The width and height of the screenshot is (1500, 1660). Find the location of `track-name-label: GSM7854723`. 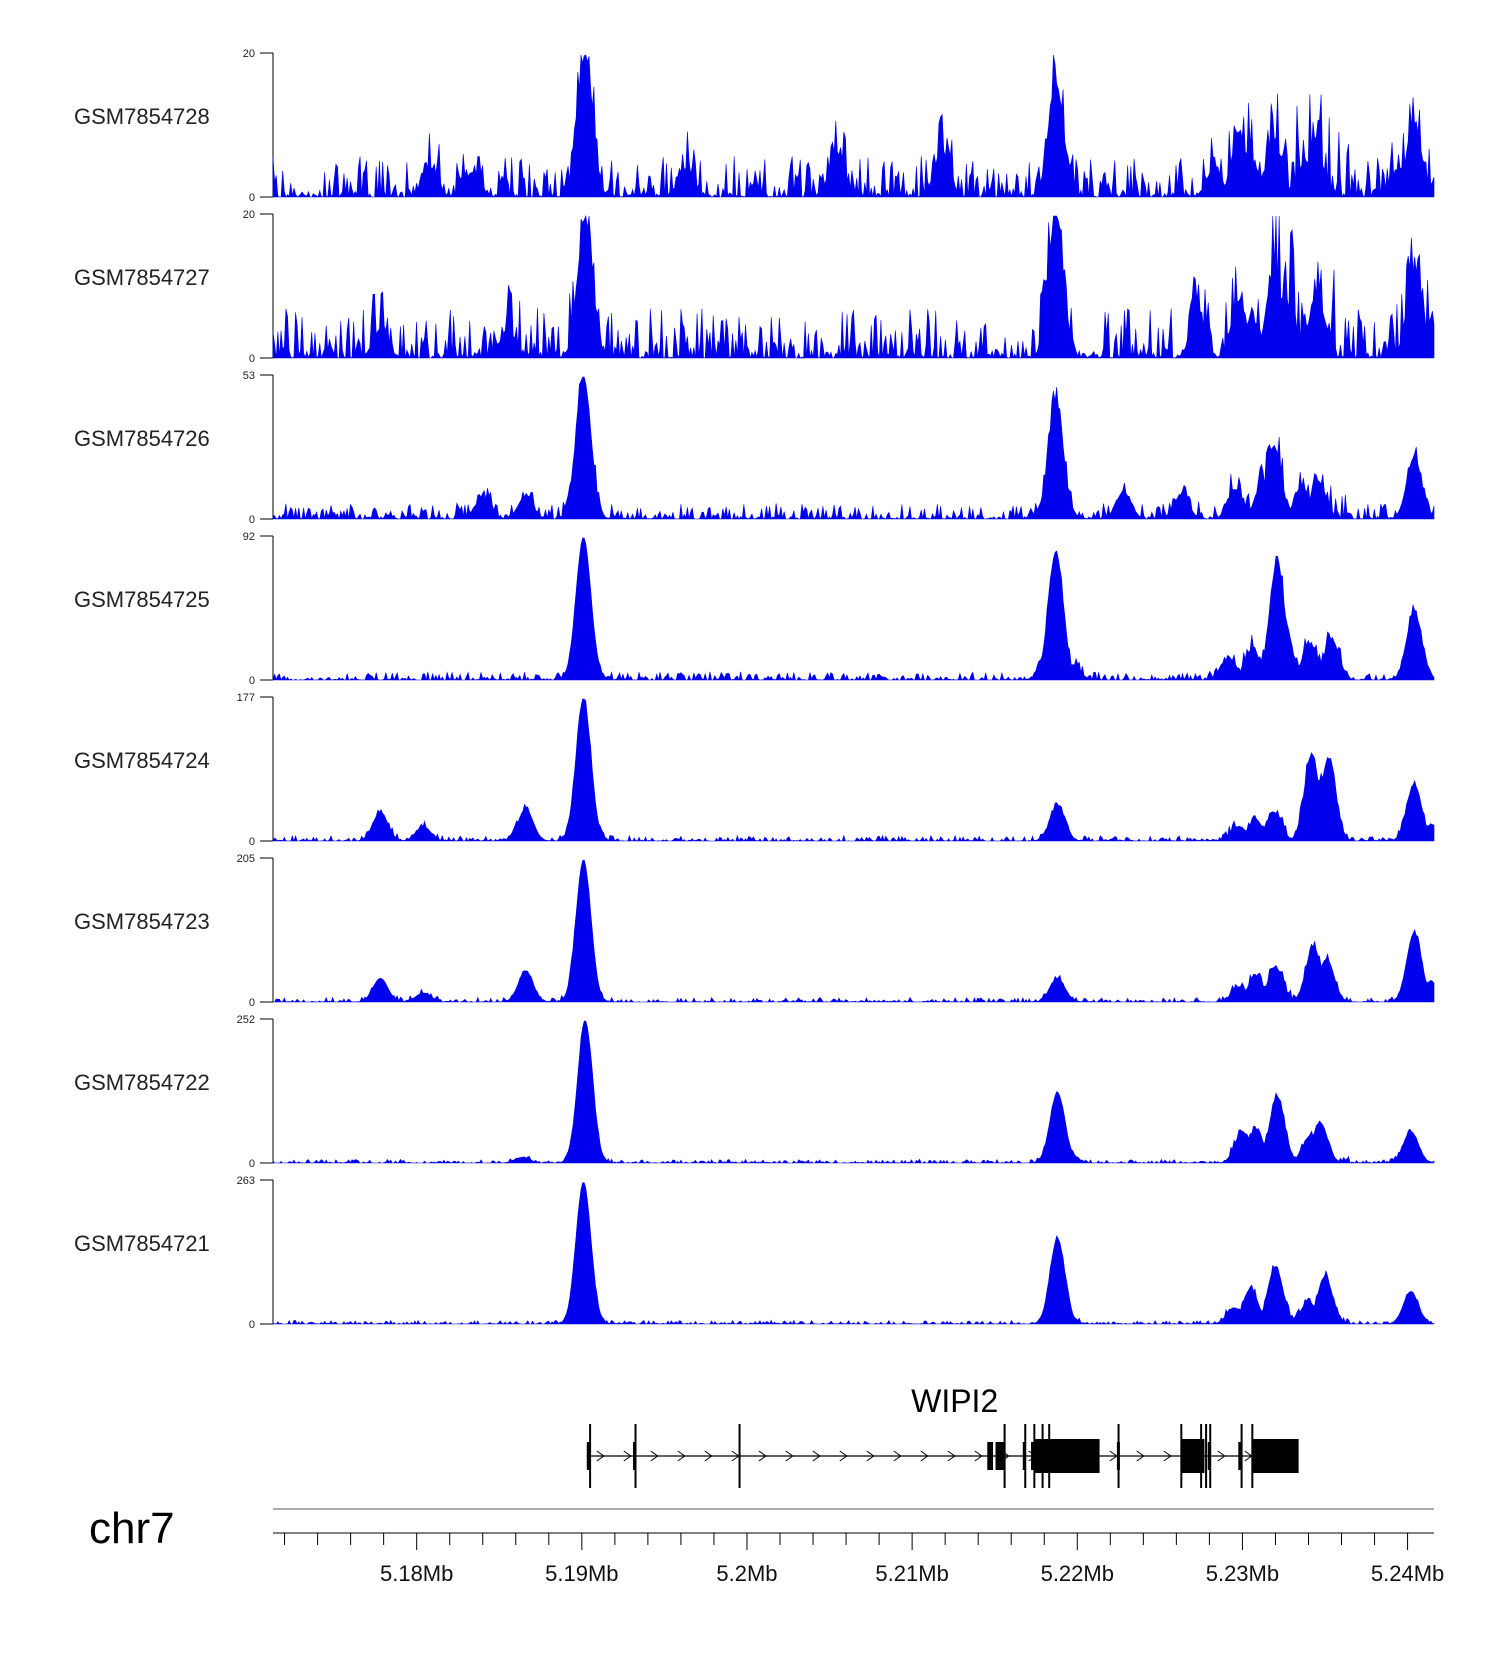

track-name-label: GSM7854723 is located at coordinates (142, 921).